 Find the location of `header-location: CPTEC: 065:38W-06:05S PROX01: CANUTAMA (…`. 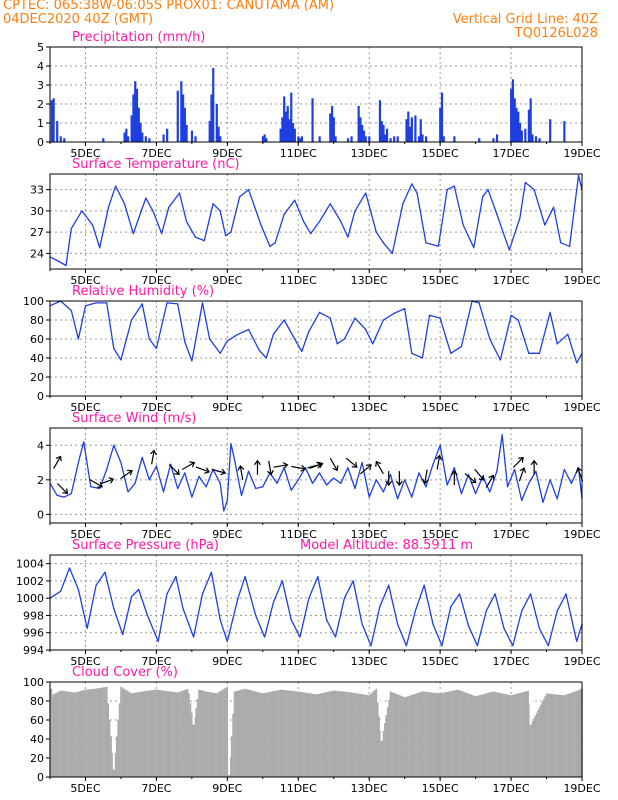

header-location: CPTEC: 065:38W-06:05S PROX01: CANUTAMA (… is located at coordinates (169, 6).